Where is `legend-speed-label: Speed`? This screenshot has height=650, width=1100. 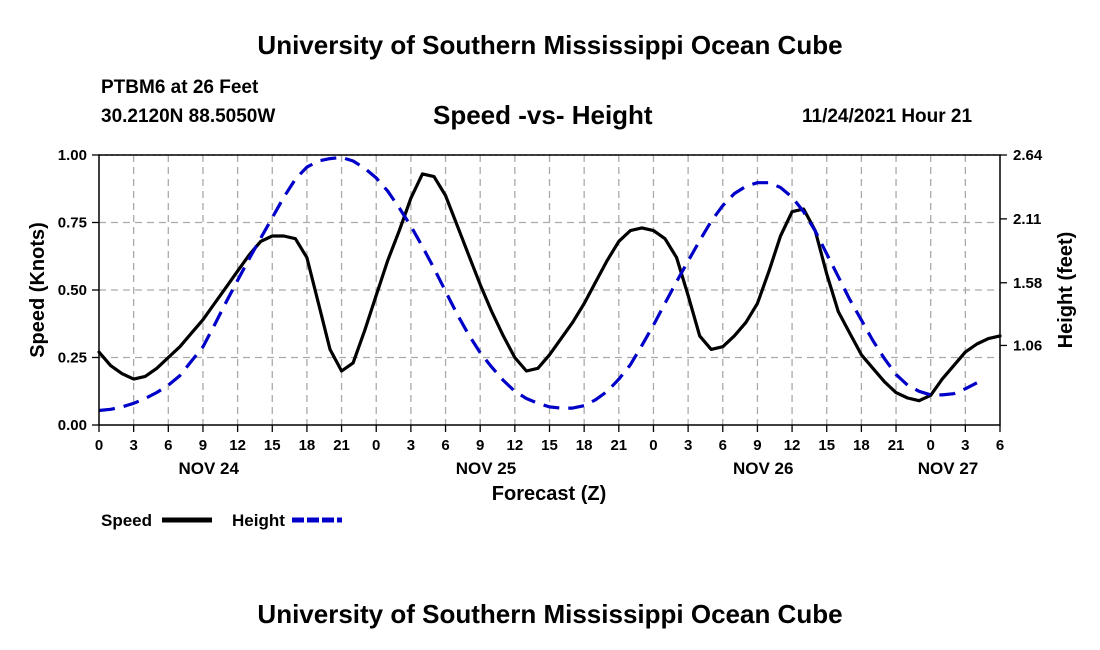 legend-speed-label: Speed is located at coordinates (126, 520).